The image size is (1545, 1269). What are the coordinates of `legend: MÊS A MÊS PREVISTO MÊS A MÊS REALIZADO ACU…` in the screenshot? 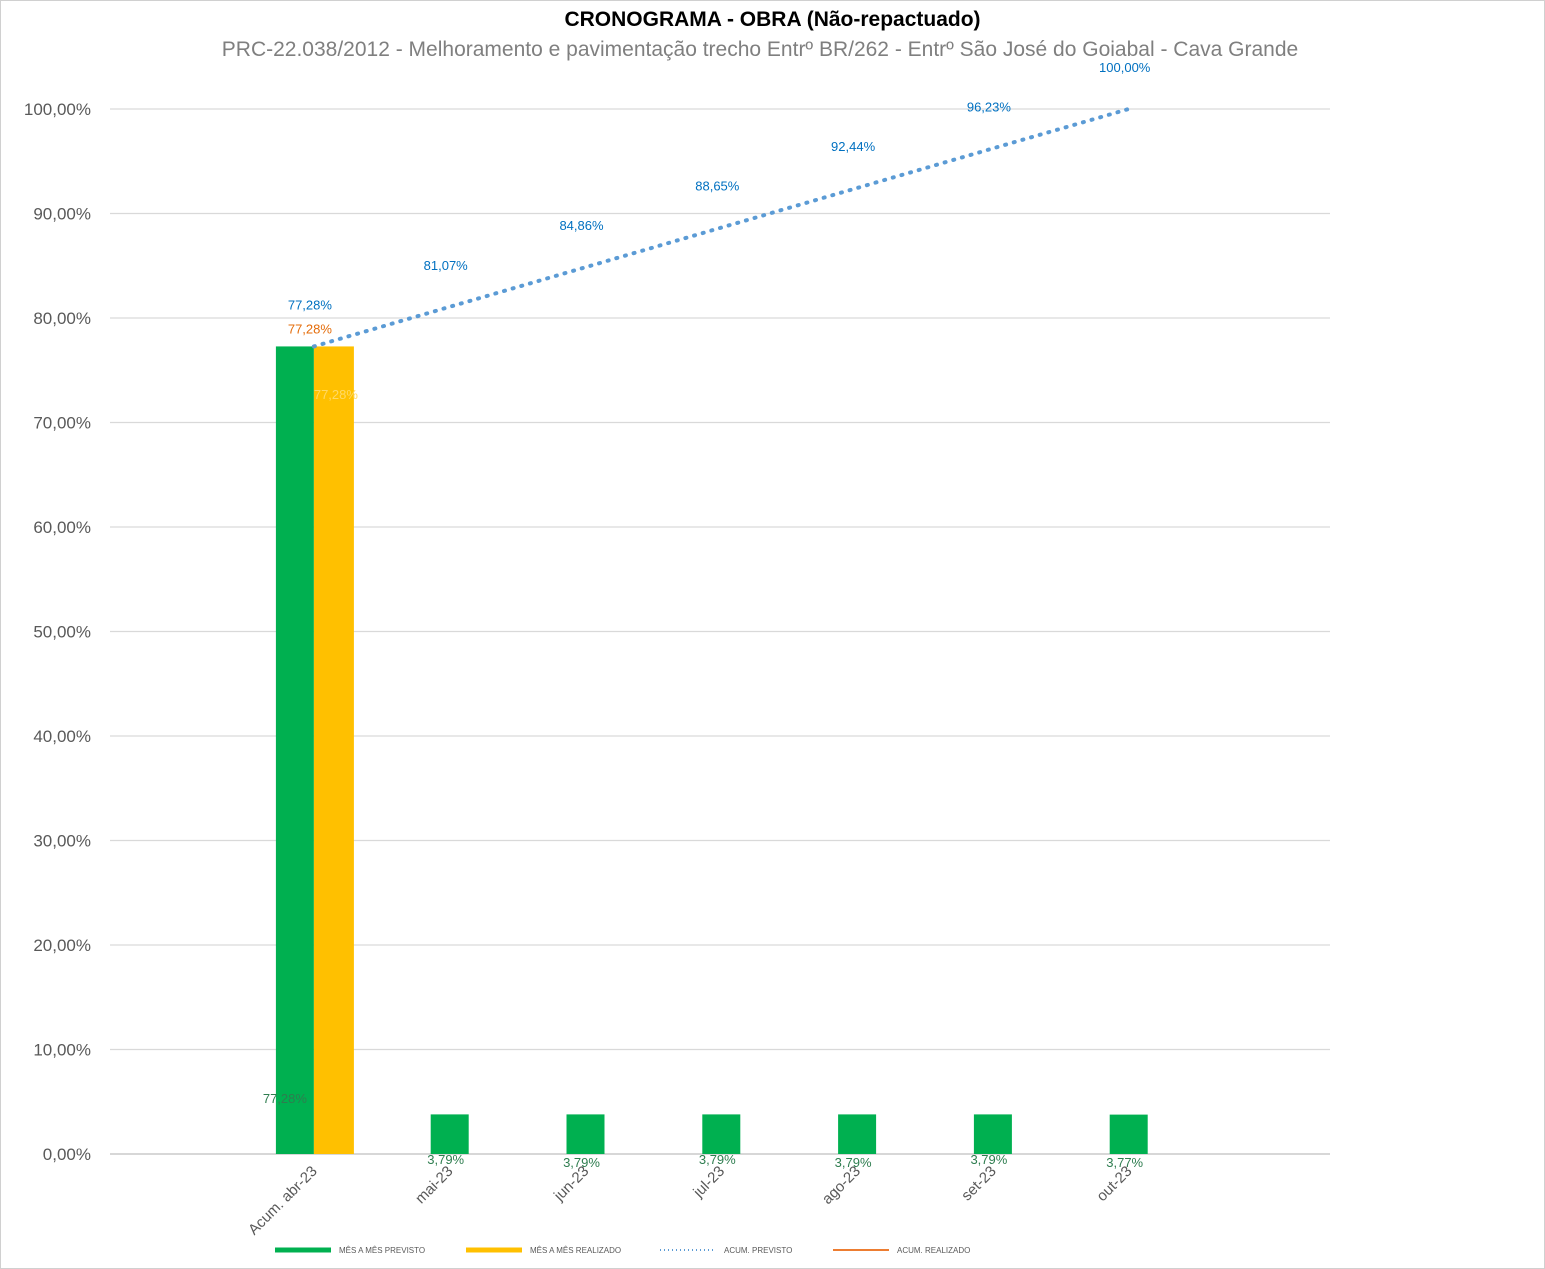 It's located at (622, 1250).